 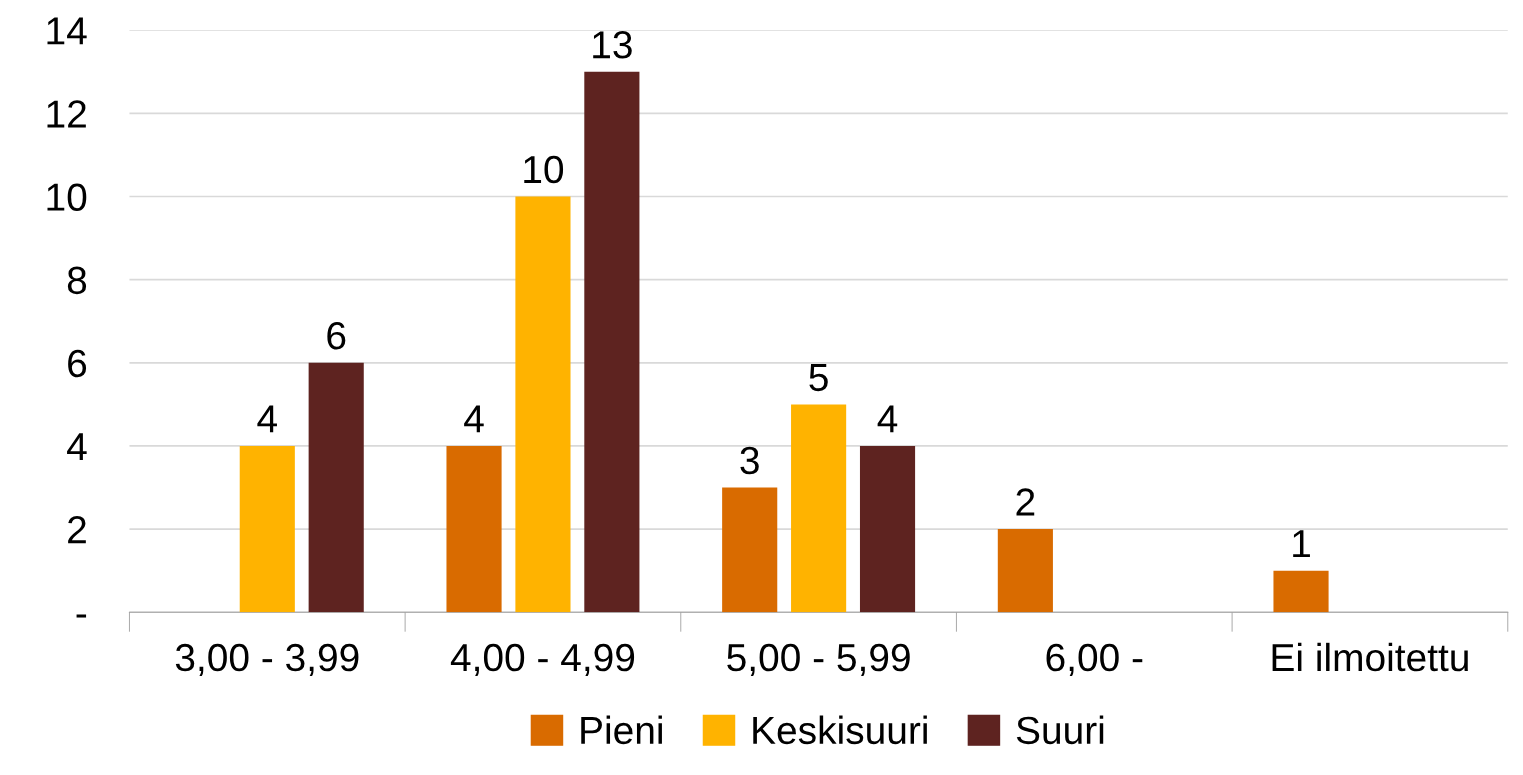 What do you see at coordinates (1060, 730) in the screenshot?
I see `legend-label: Suuri` at bounding box center [1060, 730].